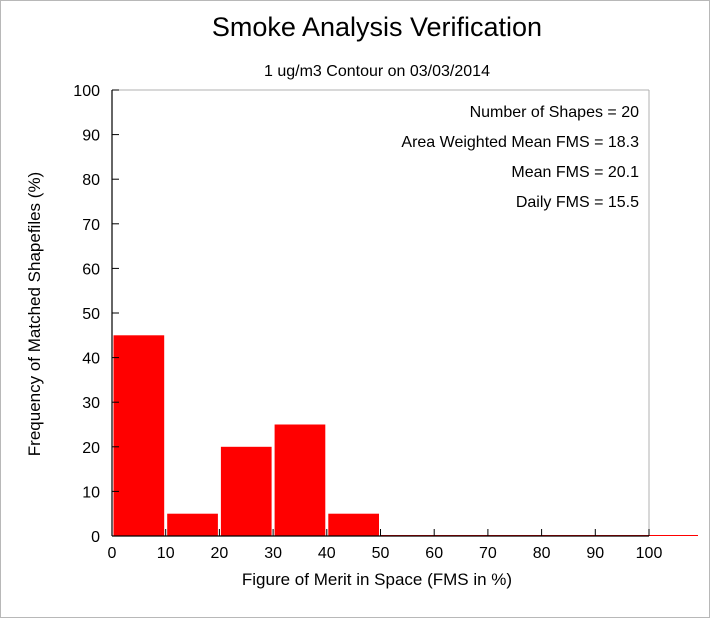 This screenshot has height=618, width=710. What do you see at coordinates (112, 553) in the screenshot?
I see `x-tick-label: 0` at bounding box center [112, 553].